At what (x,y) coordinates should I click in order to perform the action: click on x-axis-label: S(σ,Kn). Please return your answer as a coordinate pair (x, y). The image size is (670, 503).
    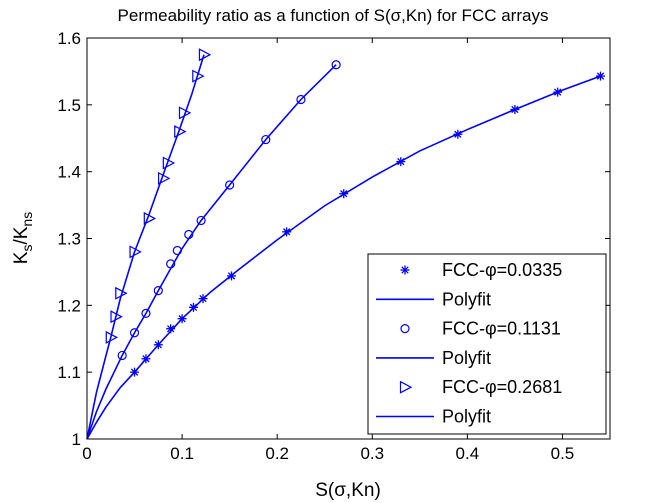
    Looking at the image, I should click on (348, 490).